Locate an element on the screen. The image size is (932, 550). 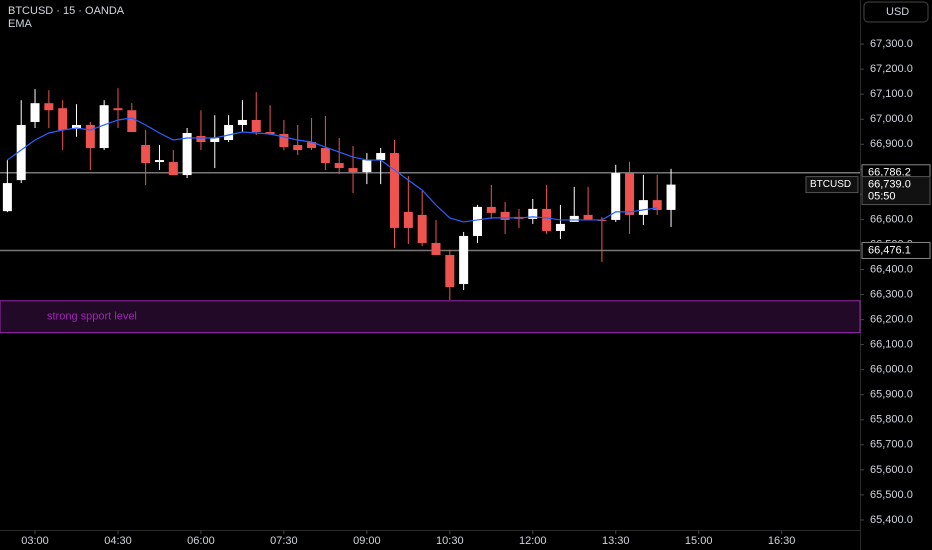
y-tick-label: 65,900.0 is located at coordinates (891, 395).